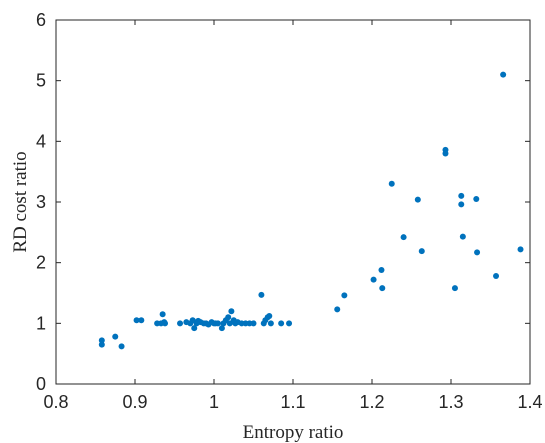  I want to click on y-tick-label: 6, so click(41, 20).